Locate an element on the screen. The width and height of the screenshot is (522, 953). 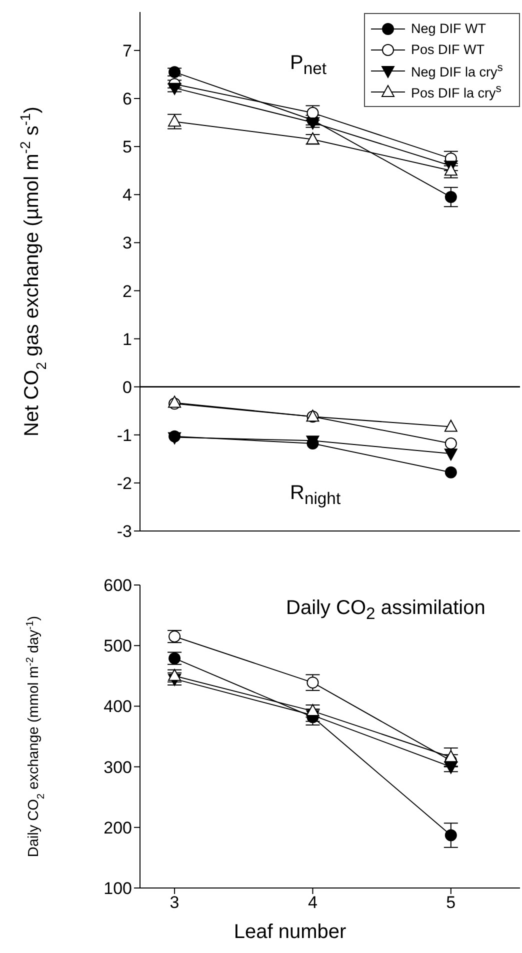
legend-label: Neg DIF WT is located at coordinates (448, 28).